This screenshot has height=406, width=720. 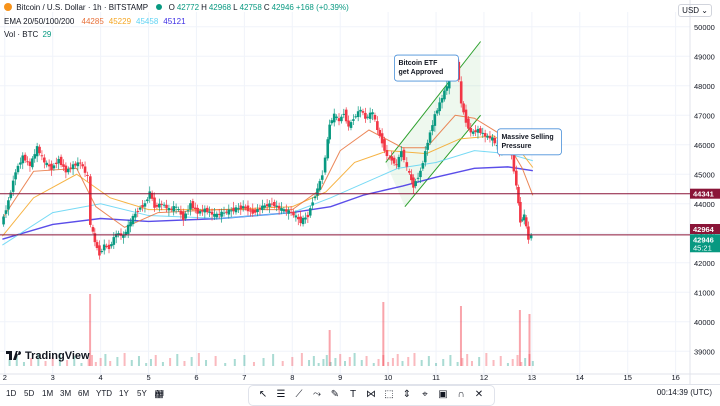 I want to click on timeframe-ytd: YTD, so click(x=104, y=393).